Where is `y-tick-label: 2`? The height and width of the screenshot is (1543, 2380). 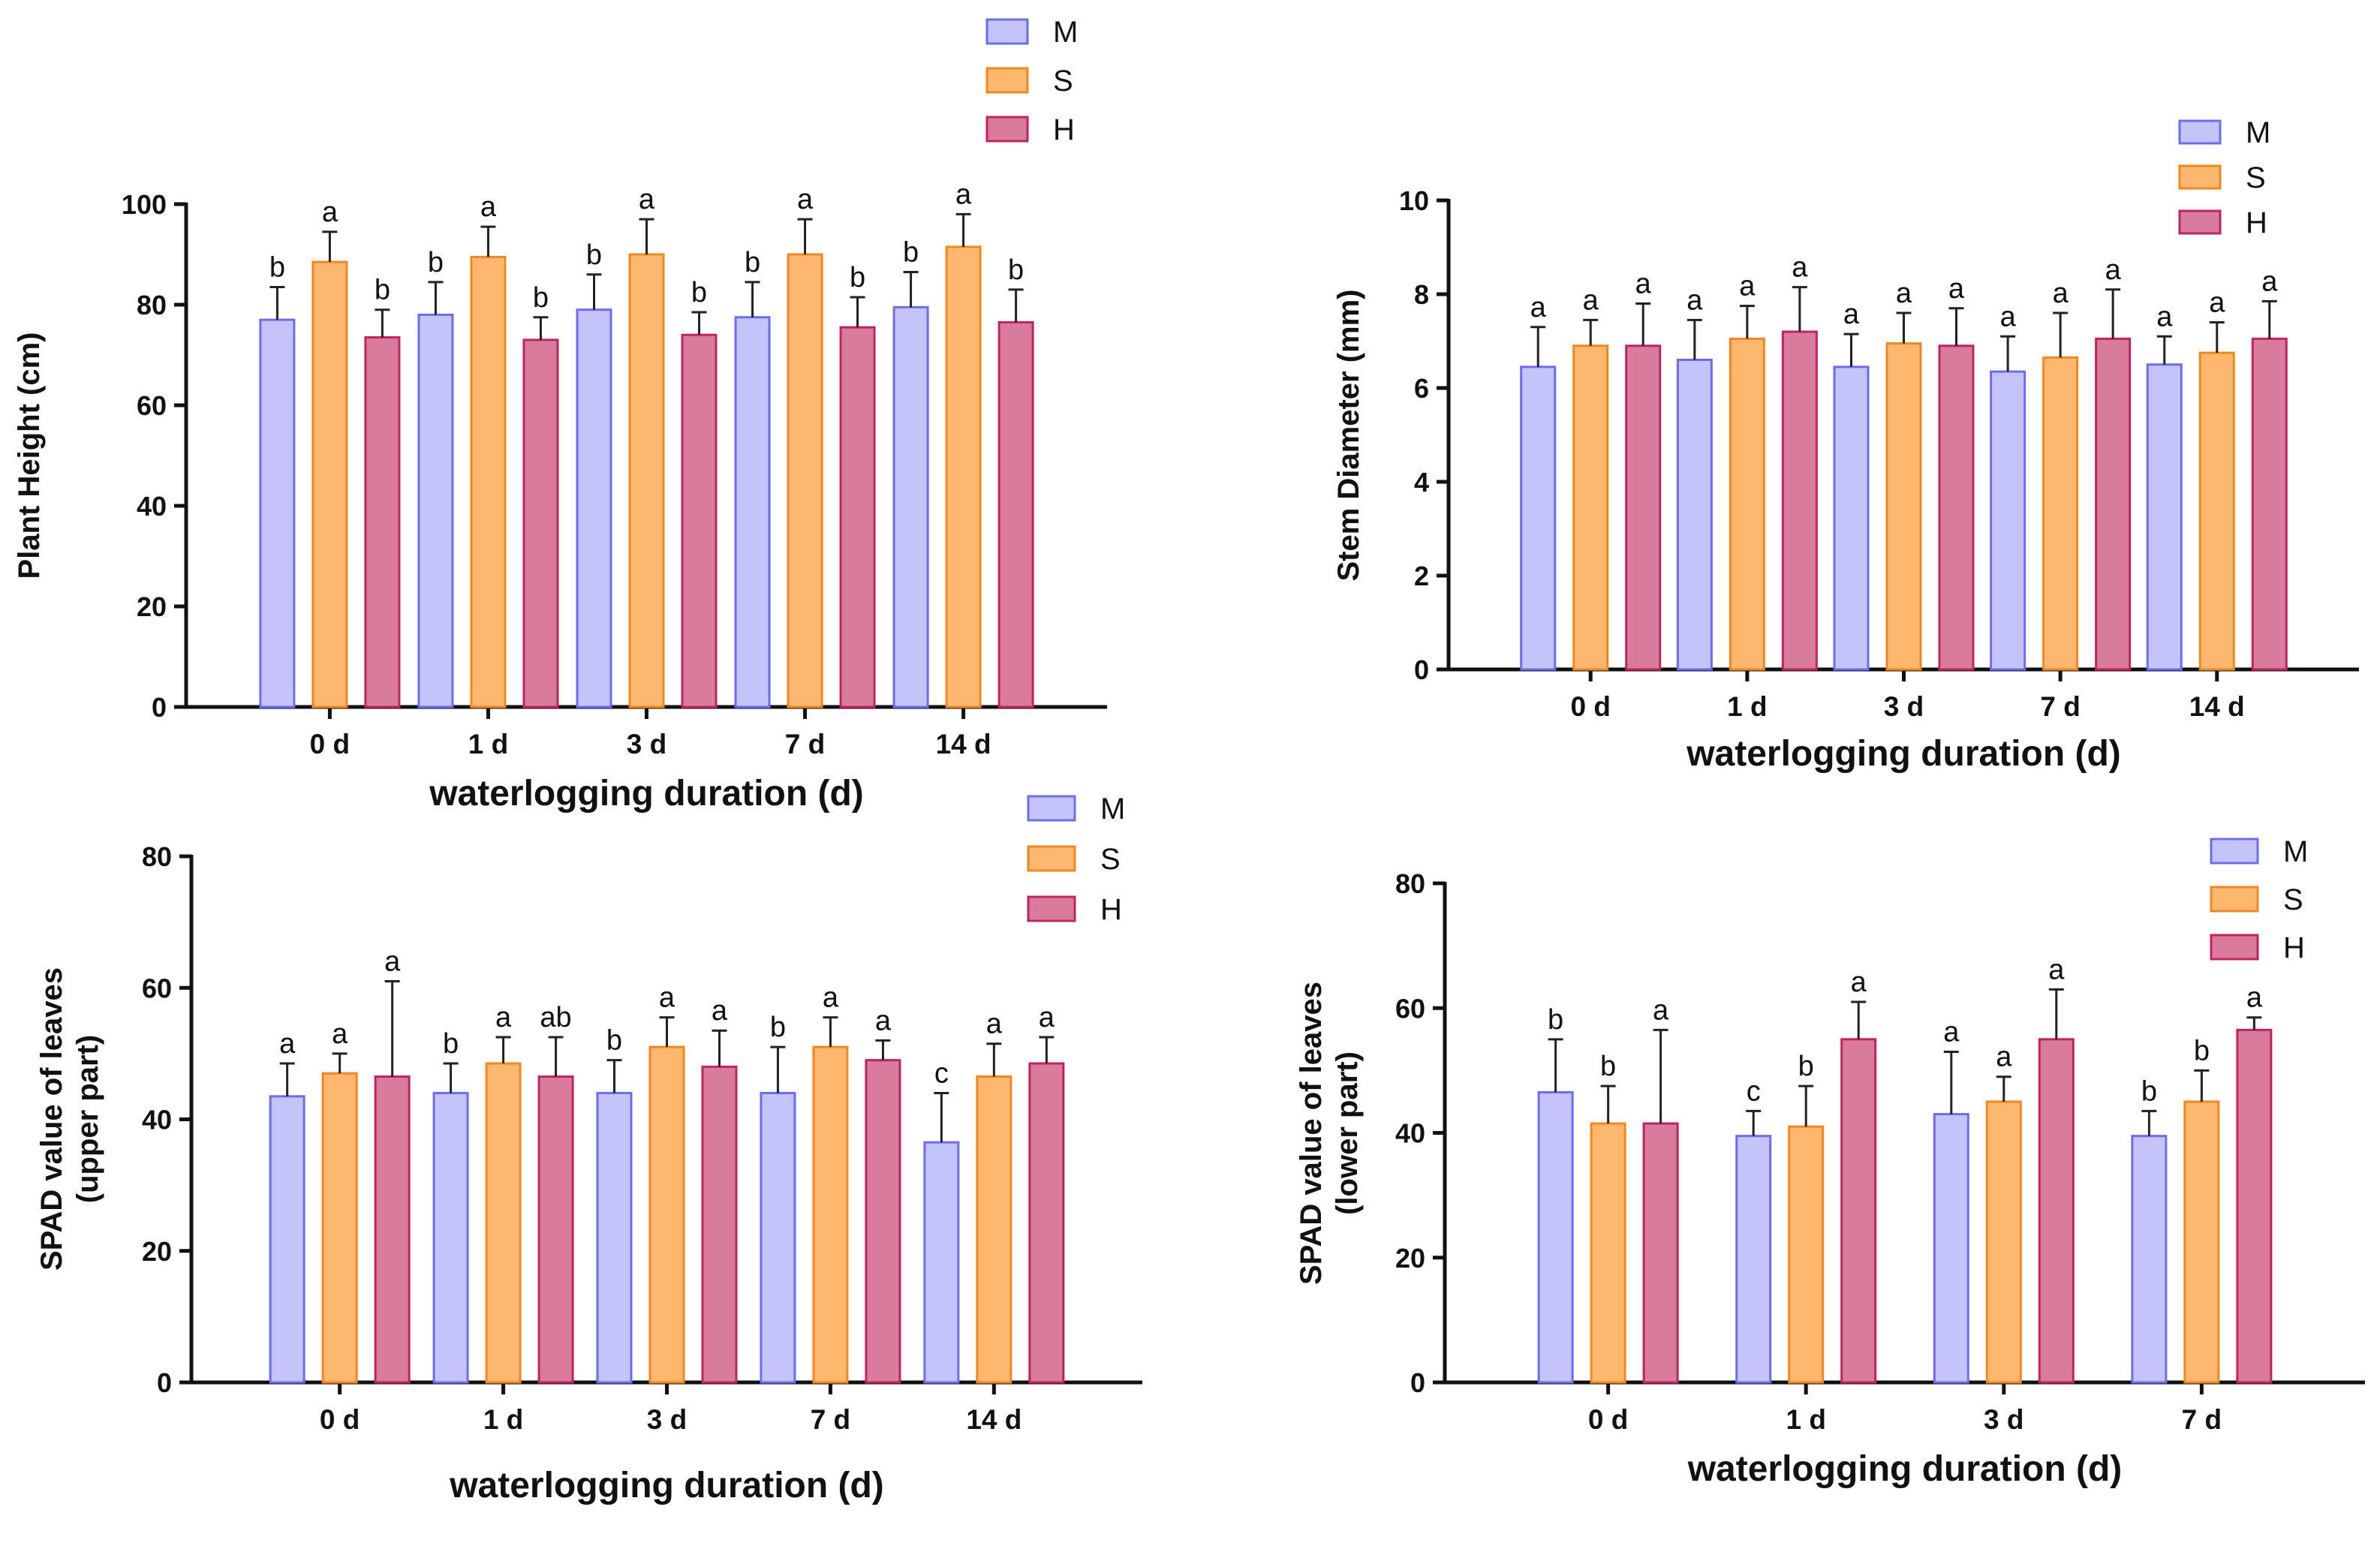
y-tick-label: 2 is located at coordinates (1421, 576).